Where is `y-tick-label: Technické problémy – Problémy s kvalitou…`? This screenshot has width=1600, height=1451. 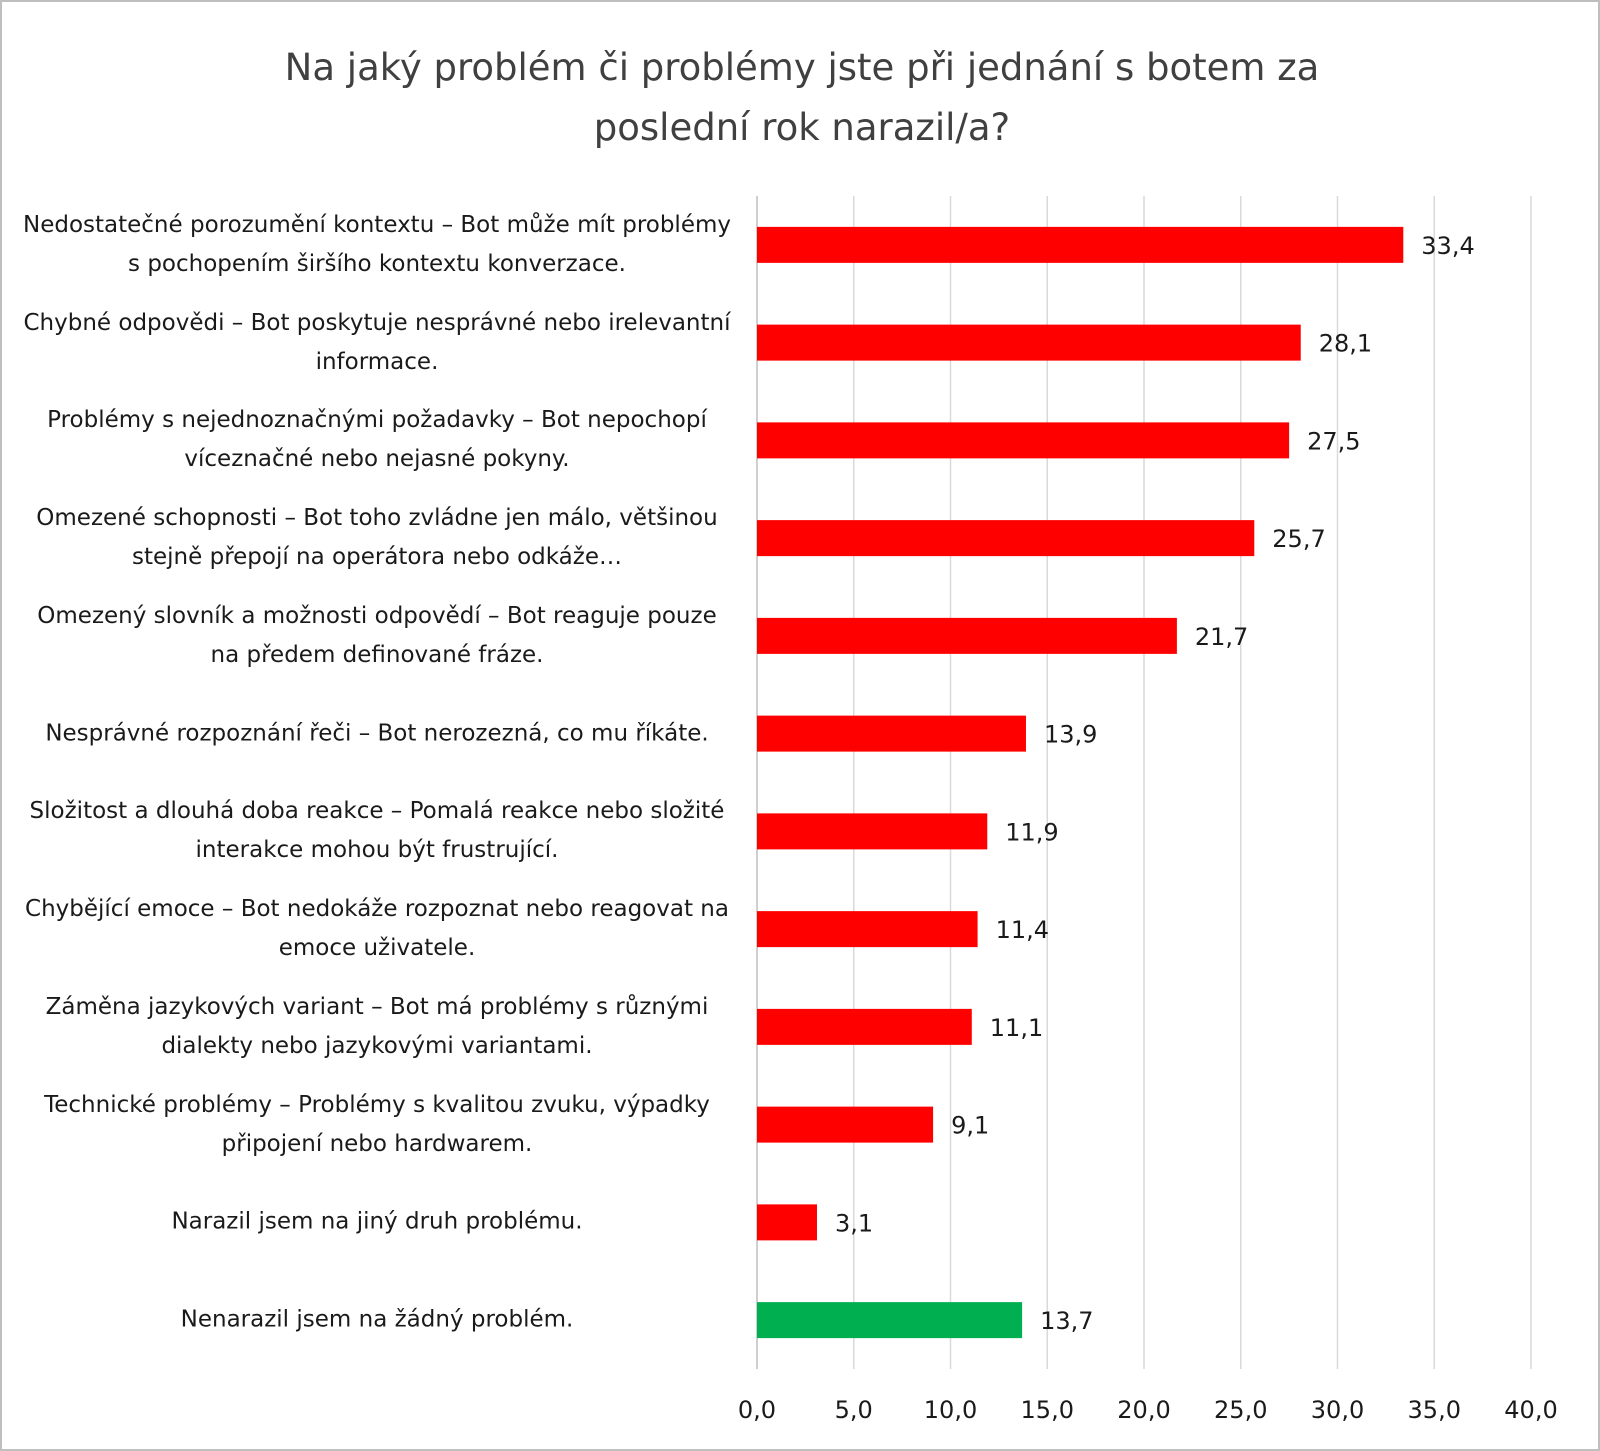 y-tick-label: Technické problémy – Problémy s kvalitou… is located at coordinates (377, 1124).